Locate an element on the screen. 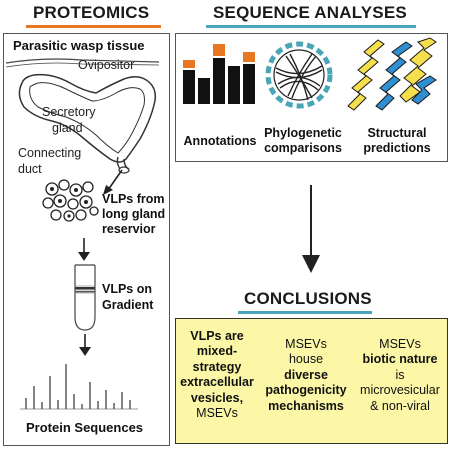 The height and width of the screenshot is (449, 450). sequence-analyses-underline is located at coordinates (311, 26).